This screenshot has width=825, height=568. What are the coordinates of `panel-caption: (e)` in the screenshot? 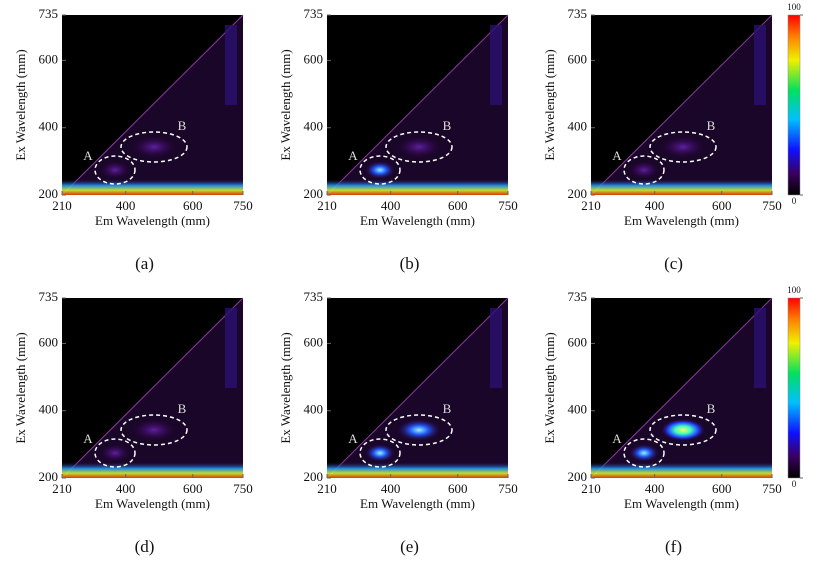 It's located at (409, 546).